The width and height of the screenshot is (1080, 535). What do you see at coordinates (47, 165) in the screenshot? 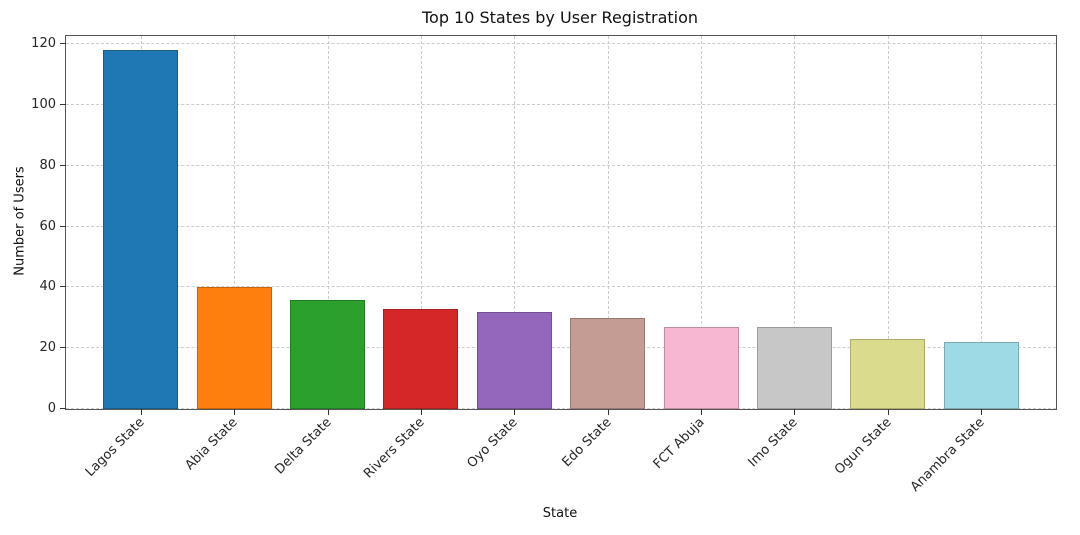
I see `y-tick-label: 80` at bounding box center [47, 165].